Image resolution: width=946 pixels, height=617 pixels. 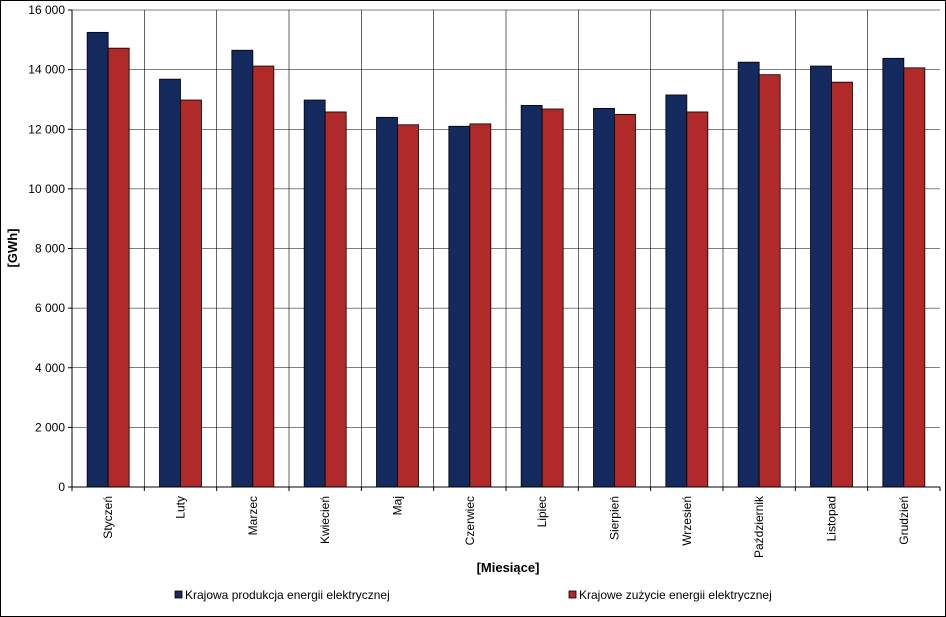 I want to click on x-tick-label: Październik, so click(x=759, y=526).